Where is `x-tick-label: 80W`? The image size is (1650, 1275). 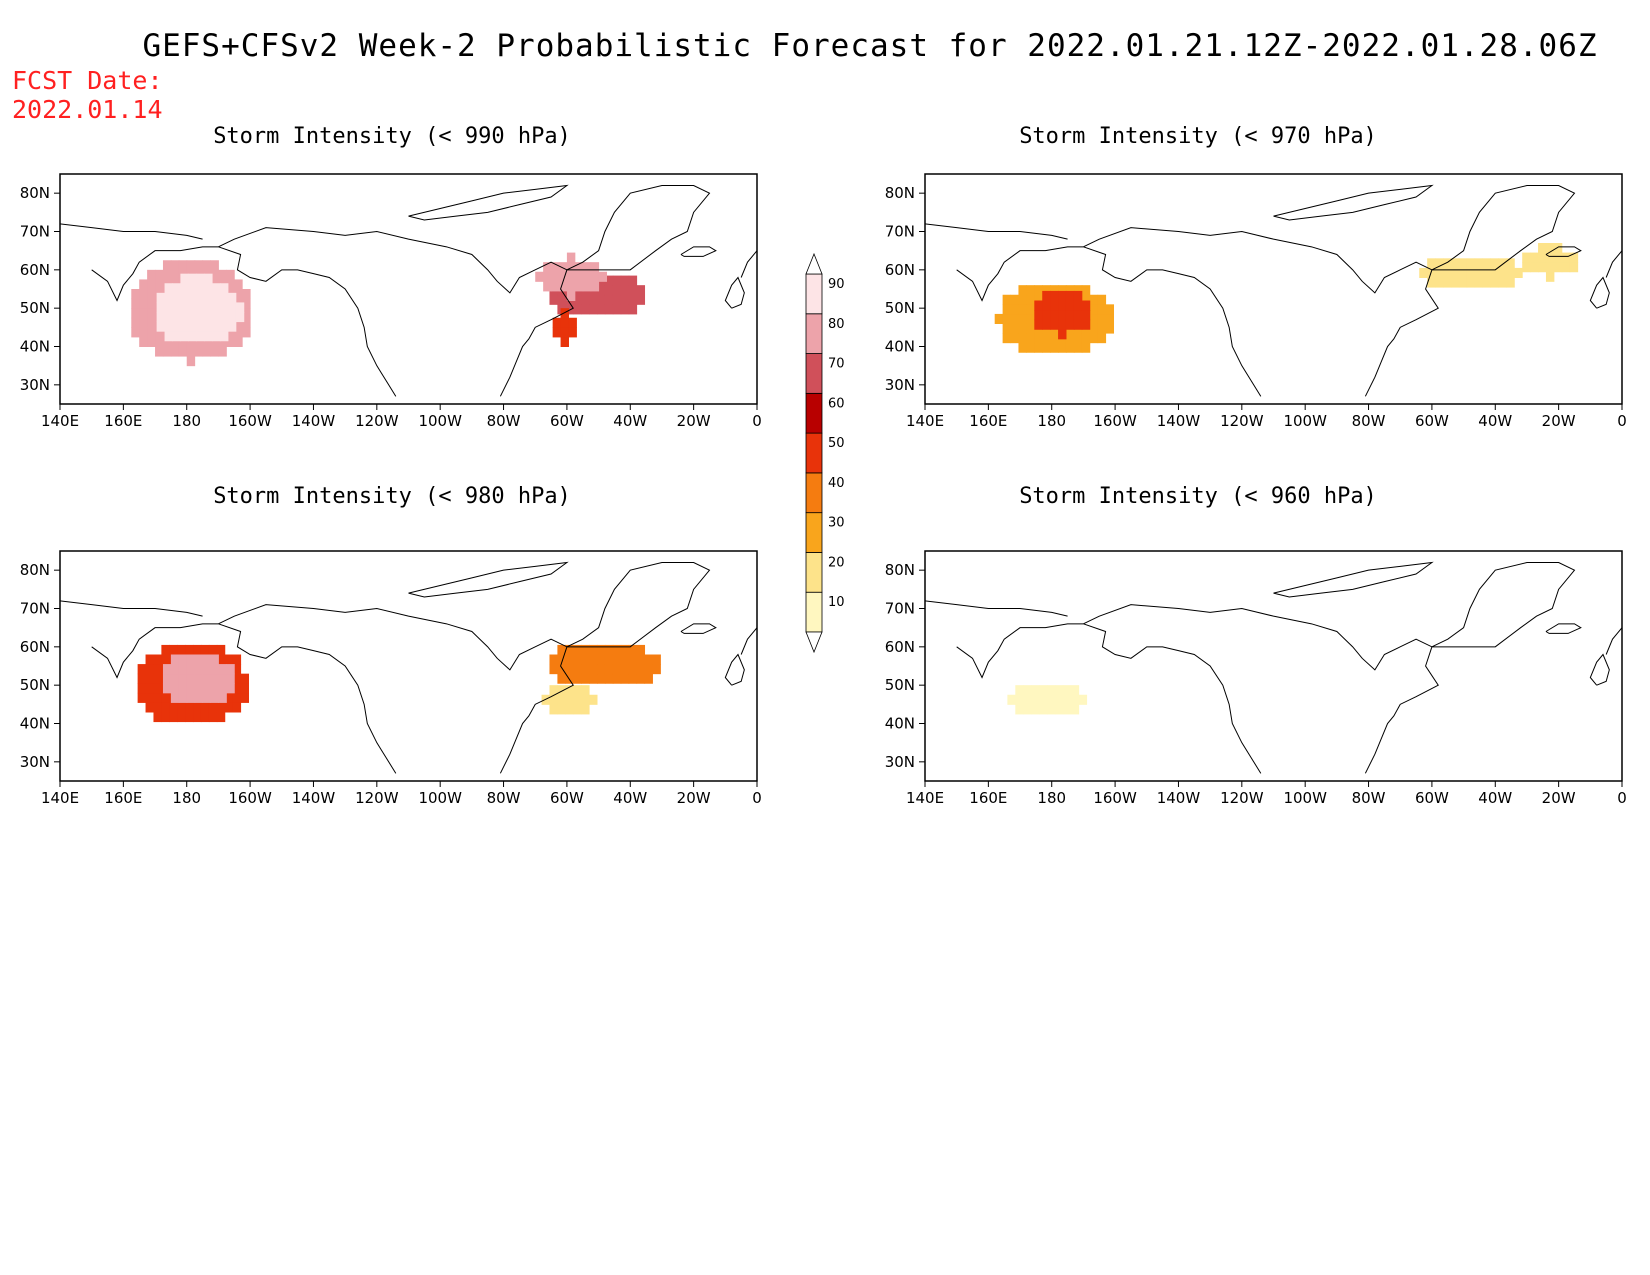
x-tick-label: 80W is located at coordinates (504, 798).